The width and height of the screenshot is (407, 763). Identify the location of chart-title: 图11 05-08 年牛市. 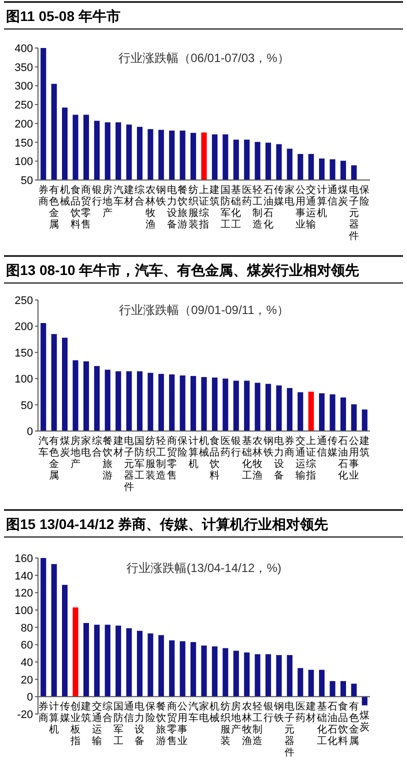
(63, 16).